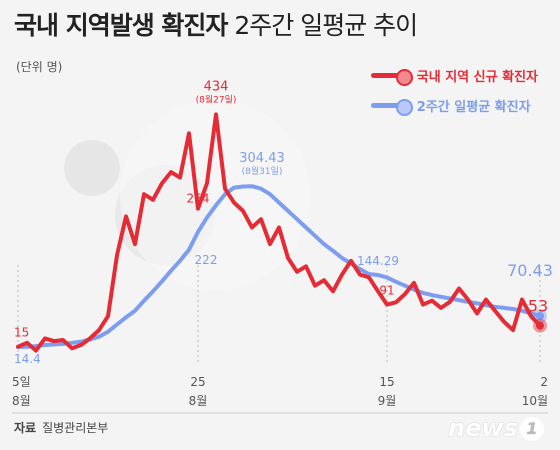 Image resolution: width=560 pixels, height=450 pixels. Describe the element at coordinates (198, 401) in the screenshot. I see `x-tick-month: 8월` at that location.